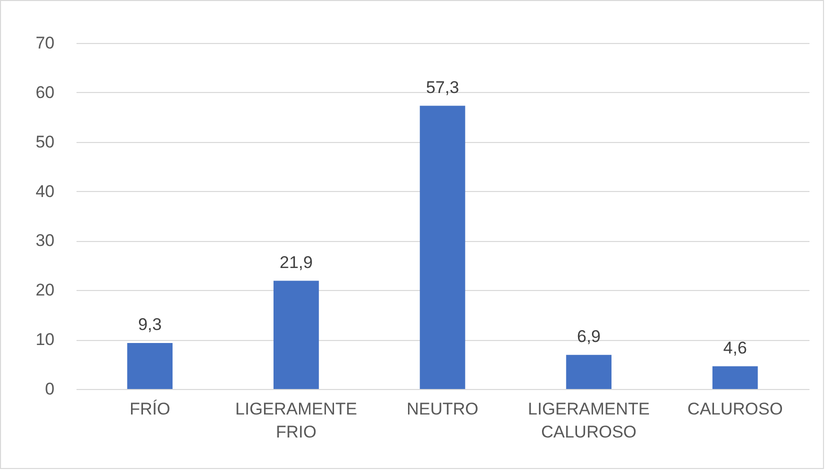  I want to click on x-tick-label: FRÍO, so click(150, 409).